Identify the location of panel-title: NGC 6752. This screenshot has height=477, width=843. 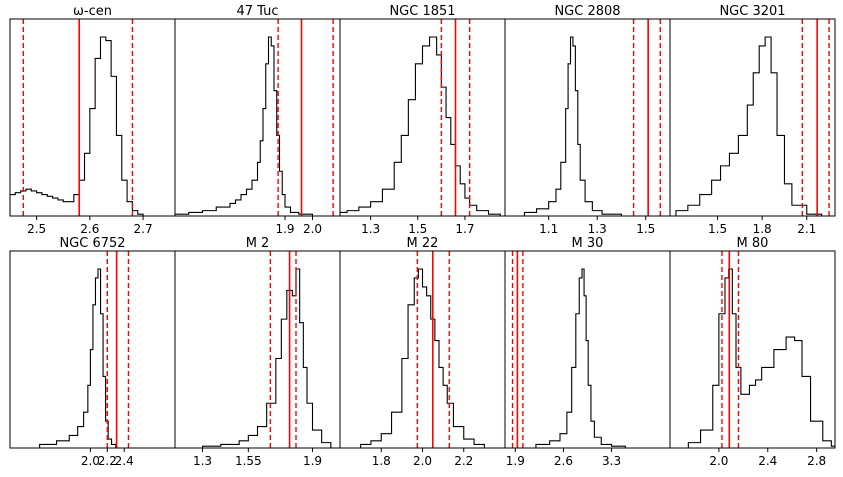
(92, 243).